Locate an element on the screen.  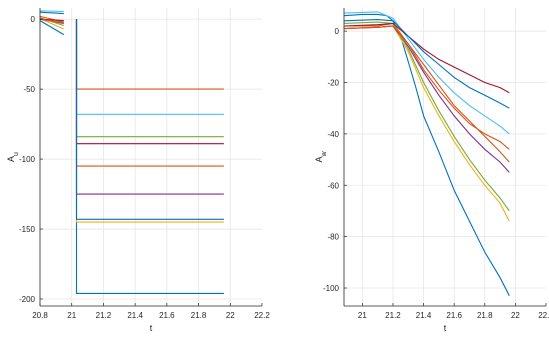
x-tick-label: 20.8 is located at coordinates (40, 315).